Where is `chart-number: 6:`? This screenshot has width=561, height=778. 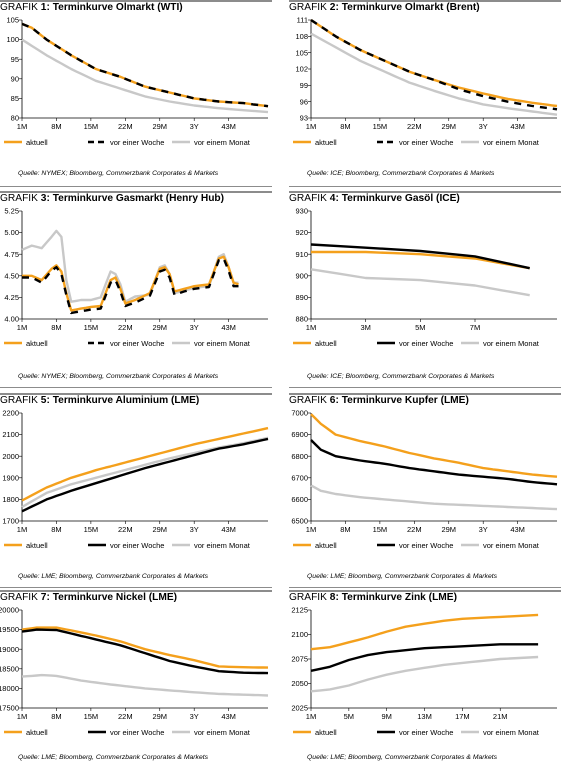 chart-number: 6: is located at coordinates (334, 400).